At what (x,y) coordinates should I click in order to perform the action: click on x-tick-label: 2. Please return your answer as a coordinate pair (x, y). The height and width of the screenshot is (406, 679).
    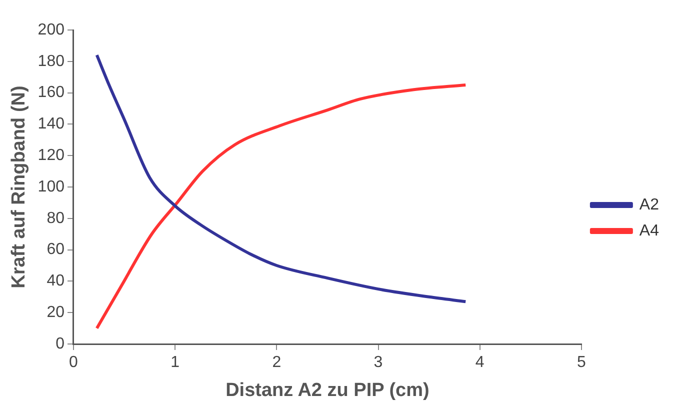
    Looking at the image, I should click on (277, 363).